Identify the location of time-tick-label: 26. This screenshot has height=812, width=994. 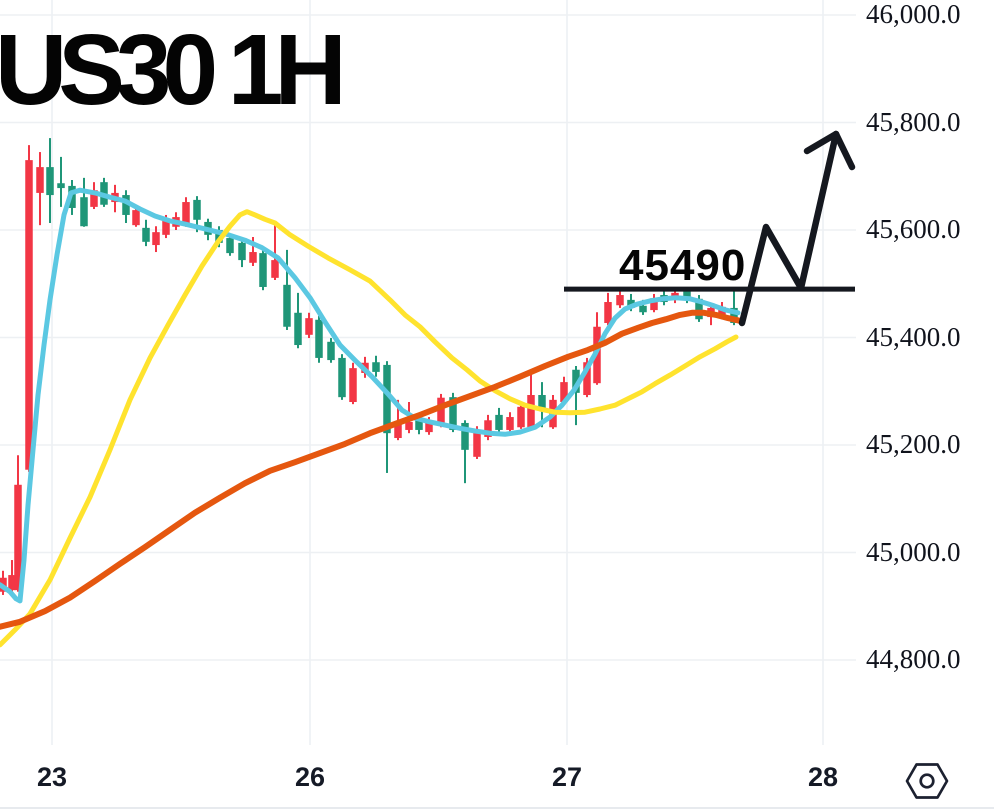
(310, 777).